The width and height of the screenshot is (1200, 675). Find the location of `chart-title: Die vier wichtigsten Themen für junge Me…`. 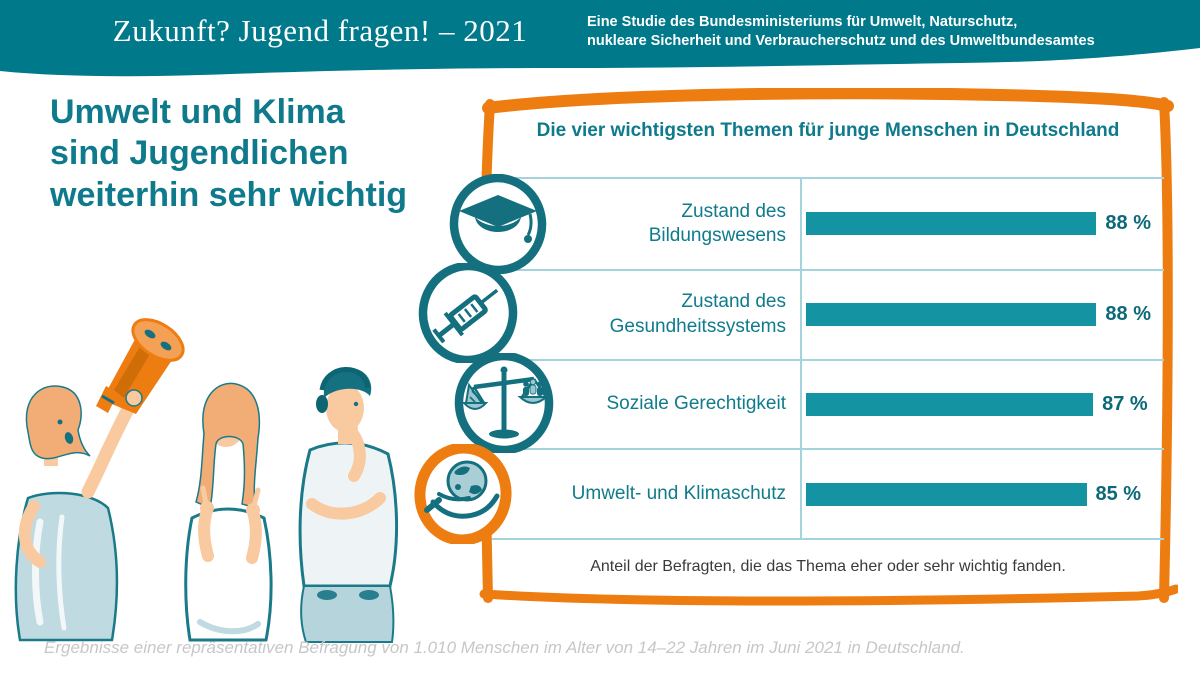

chart-title: Die vier wichtigsten Themen für junge Me… is located at coordinates (828, 130).